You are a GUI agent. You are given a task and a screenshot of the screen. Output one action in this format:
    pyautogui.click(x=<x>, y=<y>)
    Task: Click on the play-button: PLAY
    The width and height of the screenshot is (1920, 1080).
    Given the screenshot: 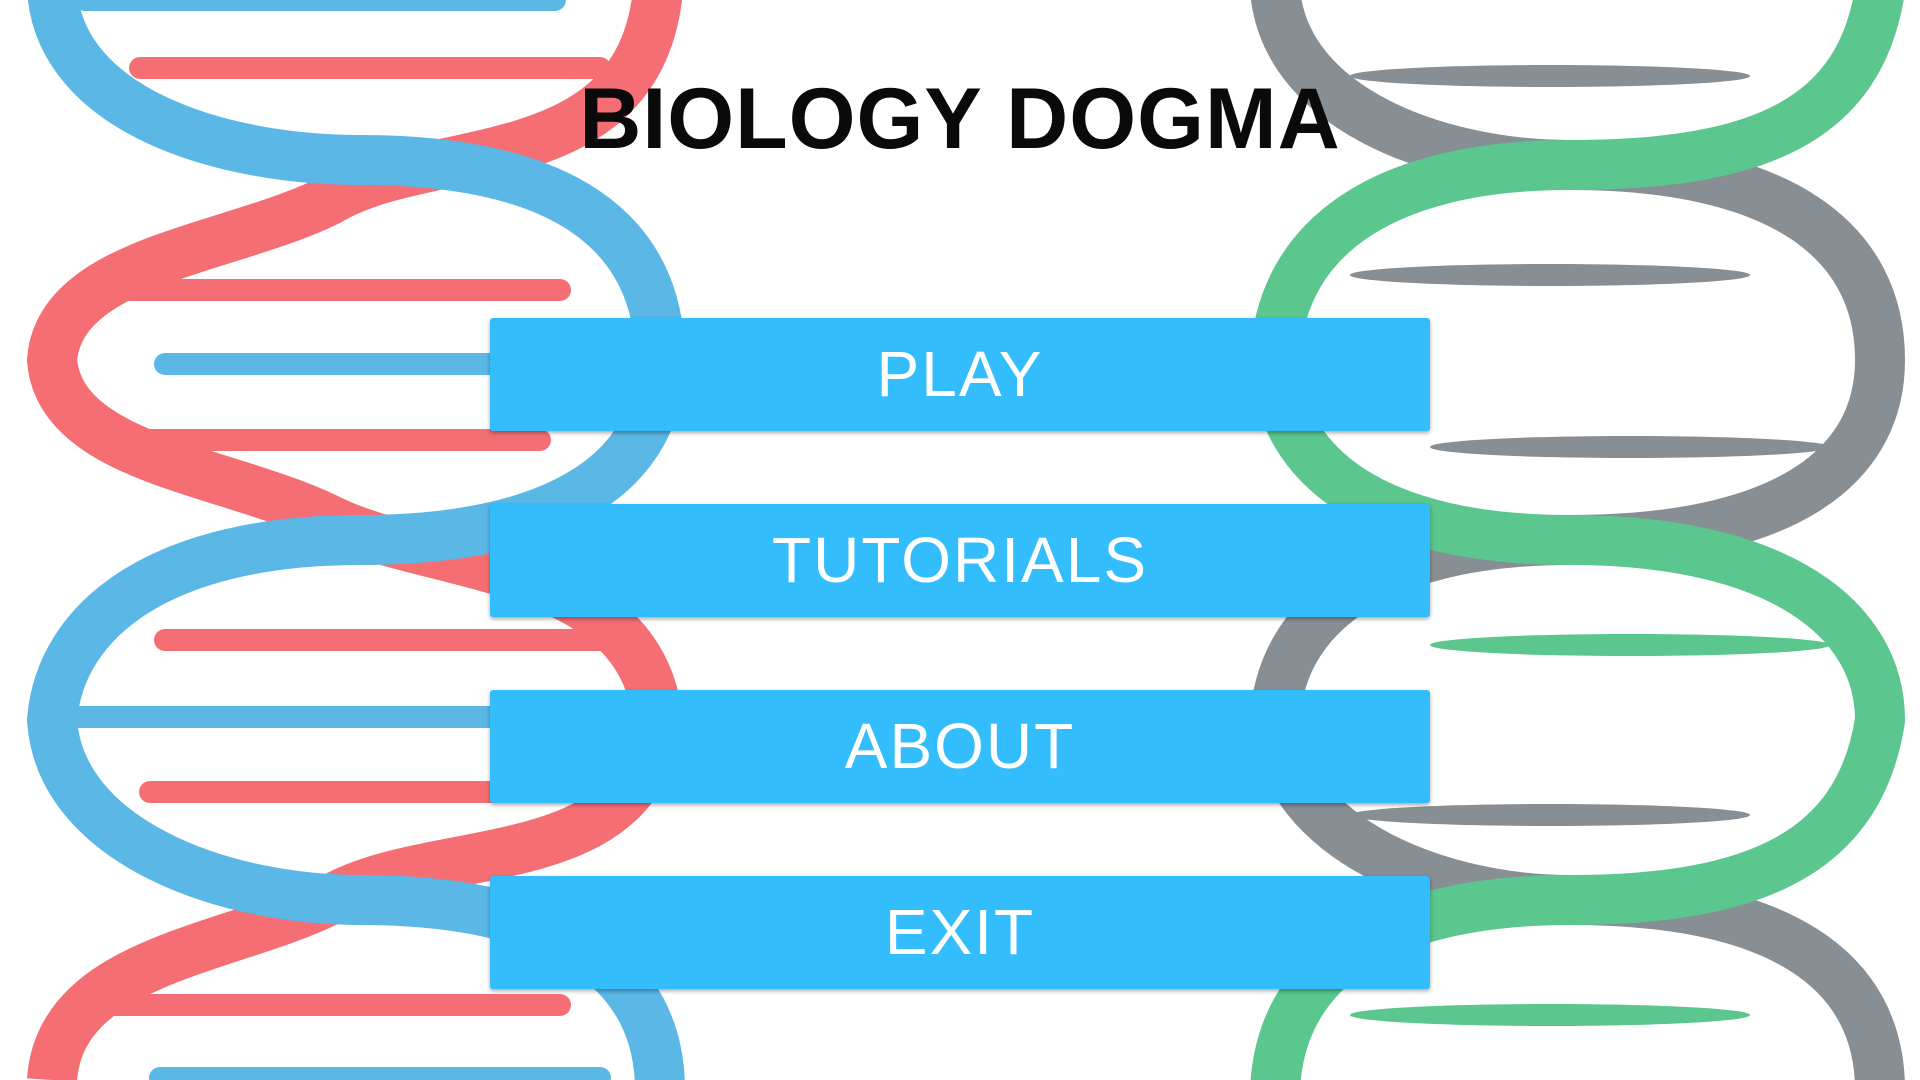 What is the action you would take?
    pyautogui.click(x=960, y=374)
    